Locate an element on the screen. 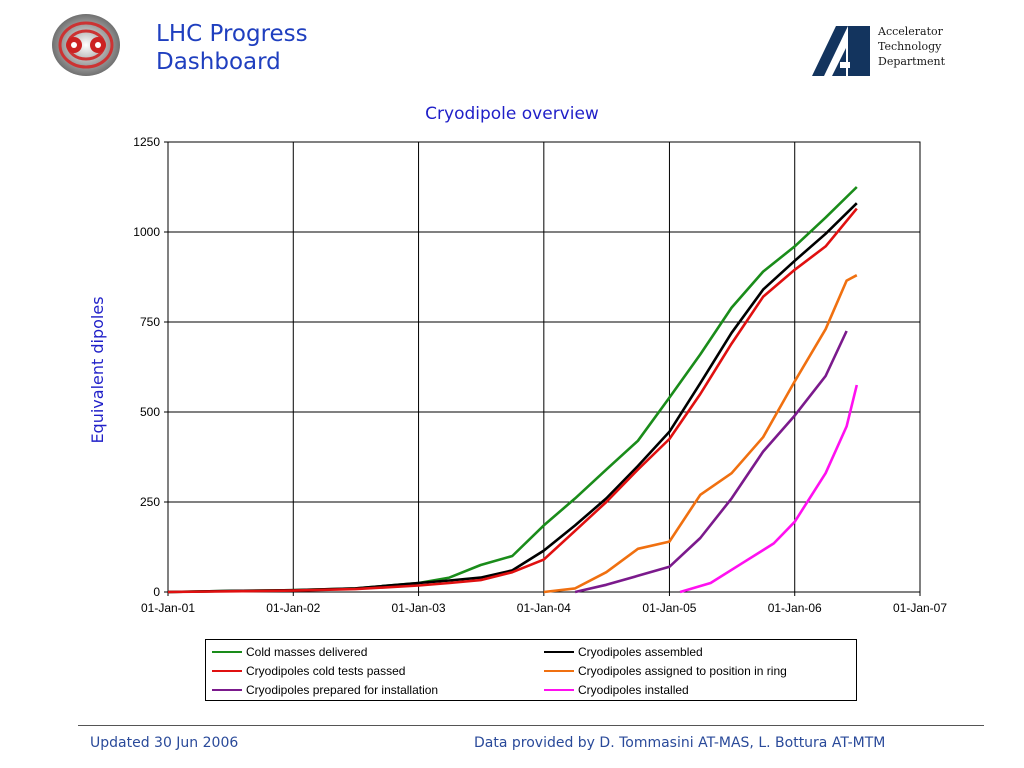  legend-item: Cryodipoles installed is located at coordinates (694, 689).